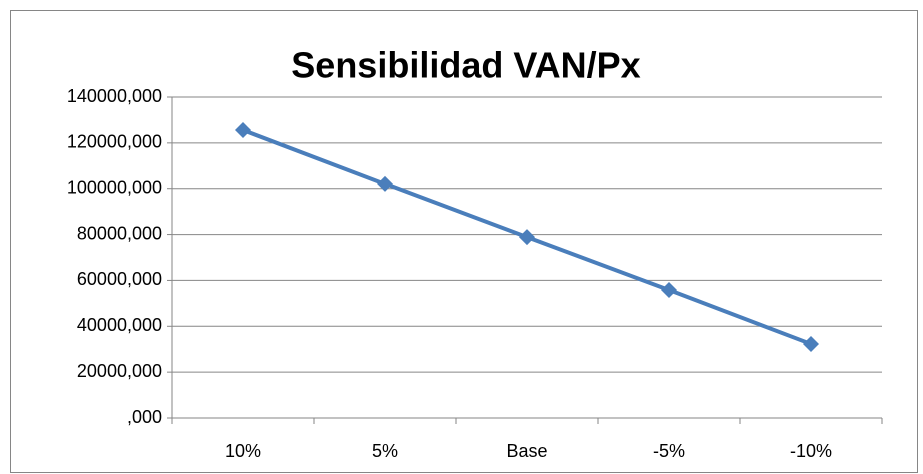  Describe the element at coordinates (385, 451) in the screenshot. I see `x-tick-label: 5%` at that location.